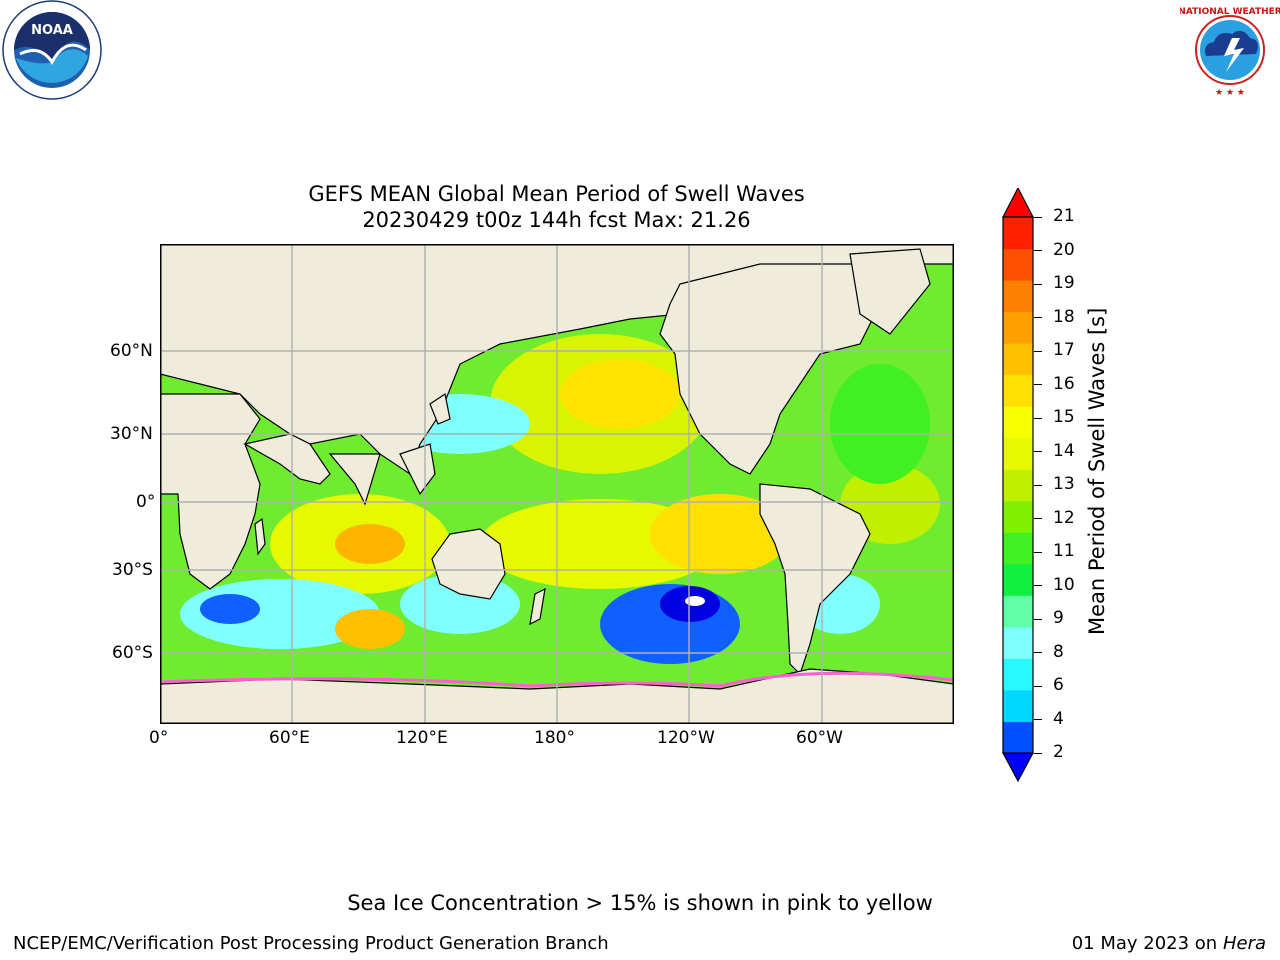 The width and height of the screenshot is (1280, 960). I want to click on colorbar-tick-label: 10, so click(1064, 584).